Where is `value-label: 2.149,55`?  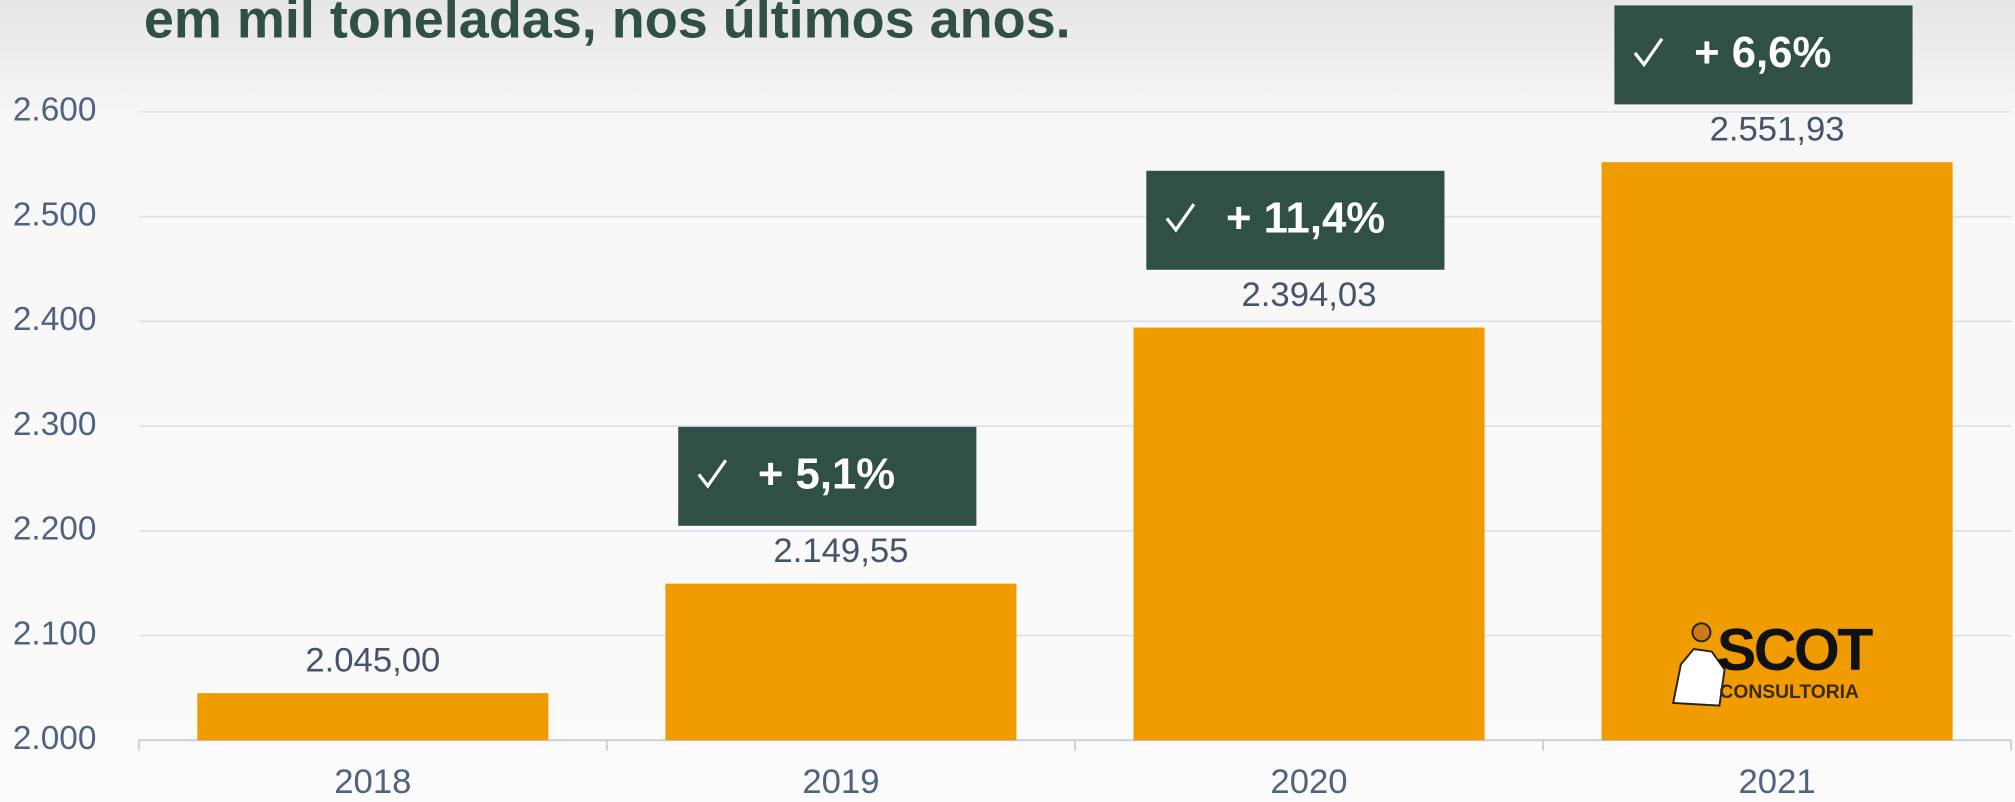 value-label: 2.149,55 is located at coordinates (840, 551).